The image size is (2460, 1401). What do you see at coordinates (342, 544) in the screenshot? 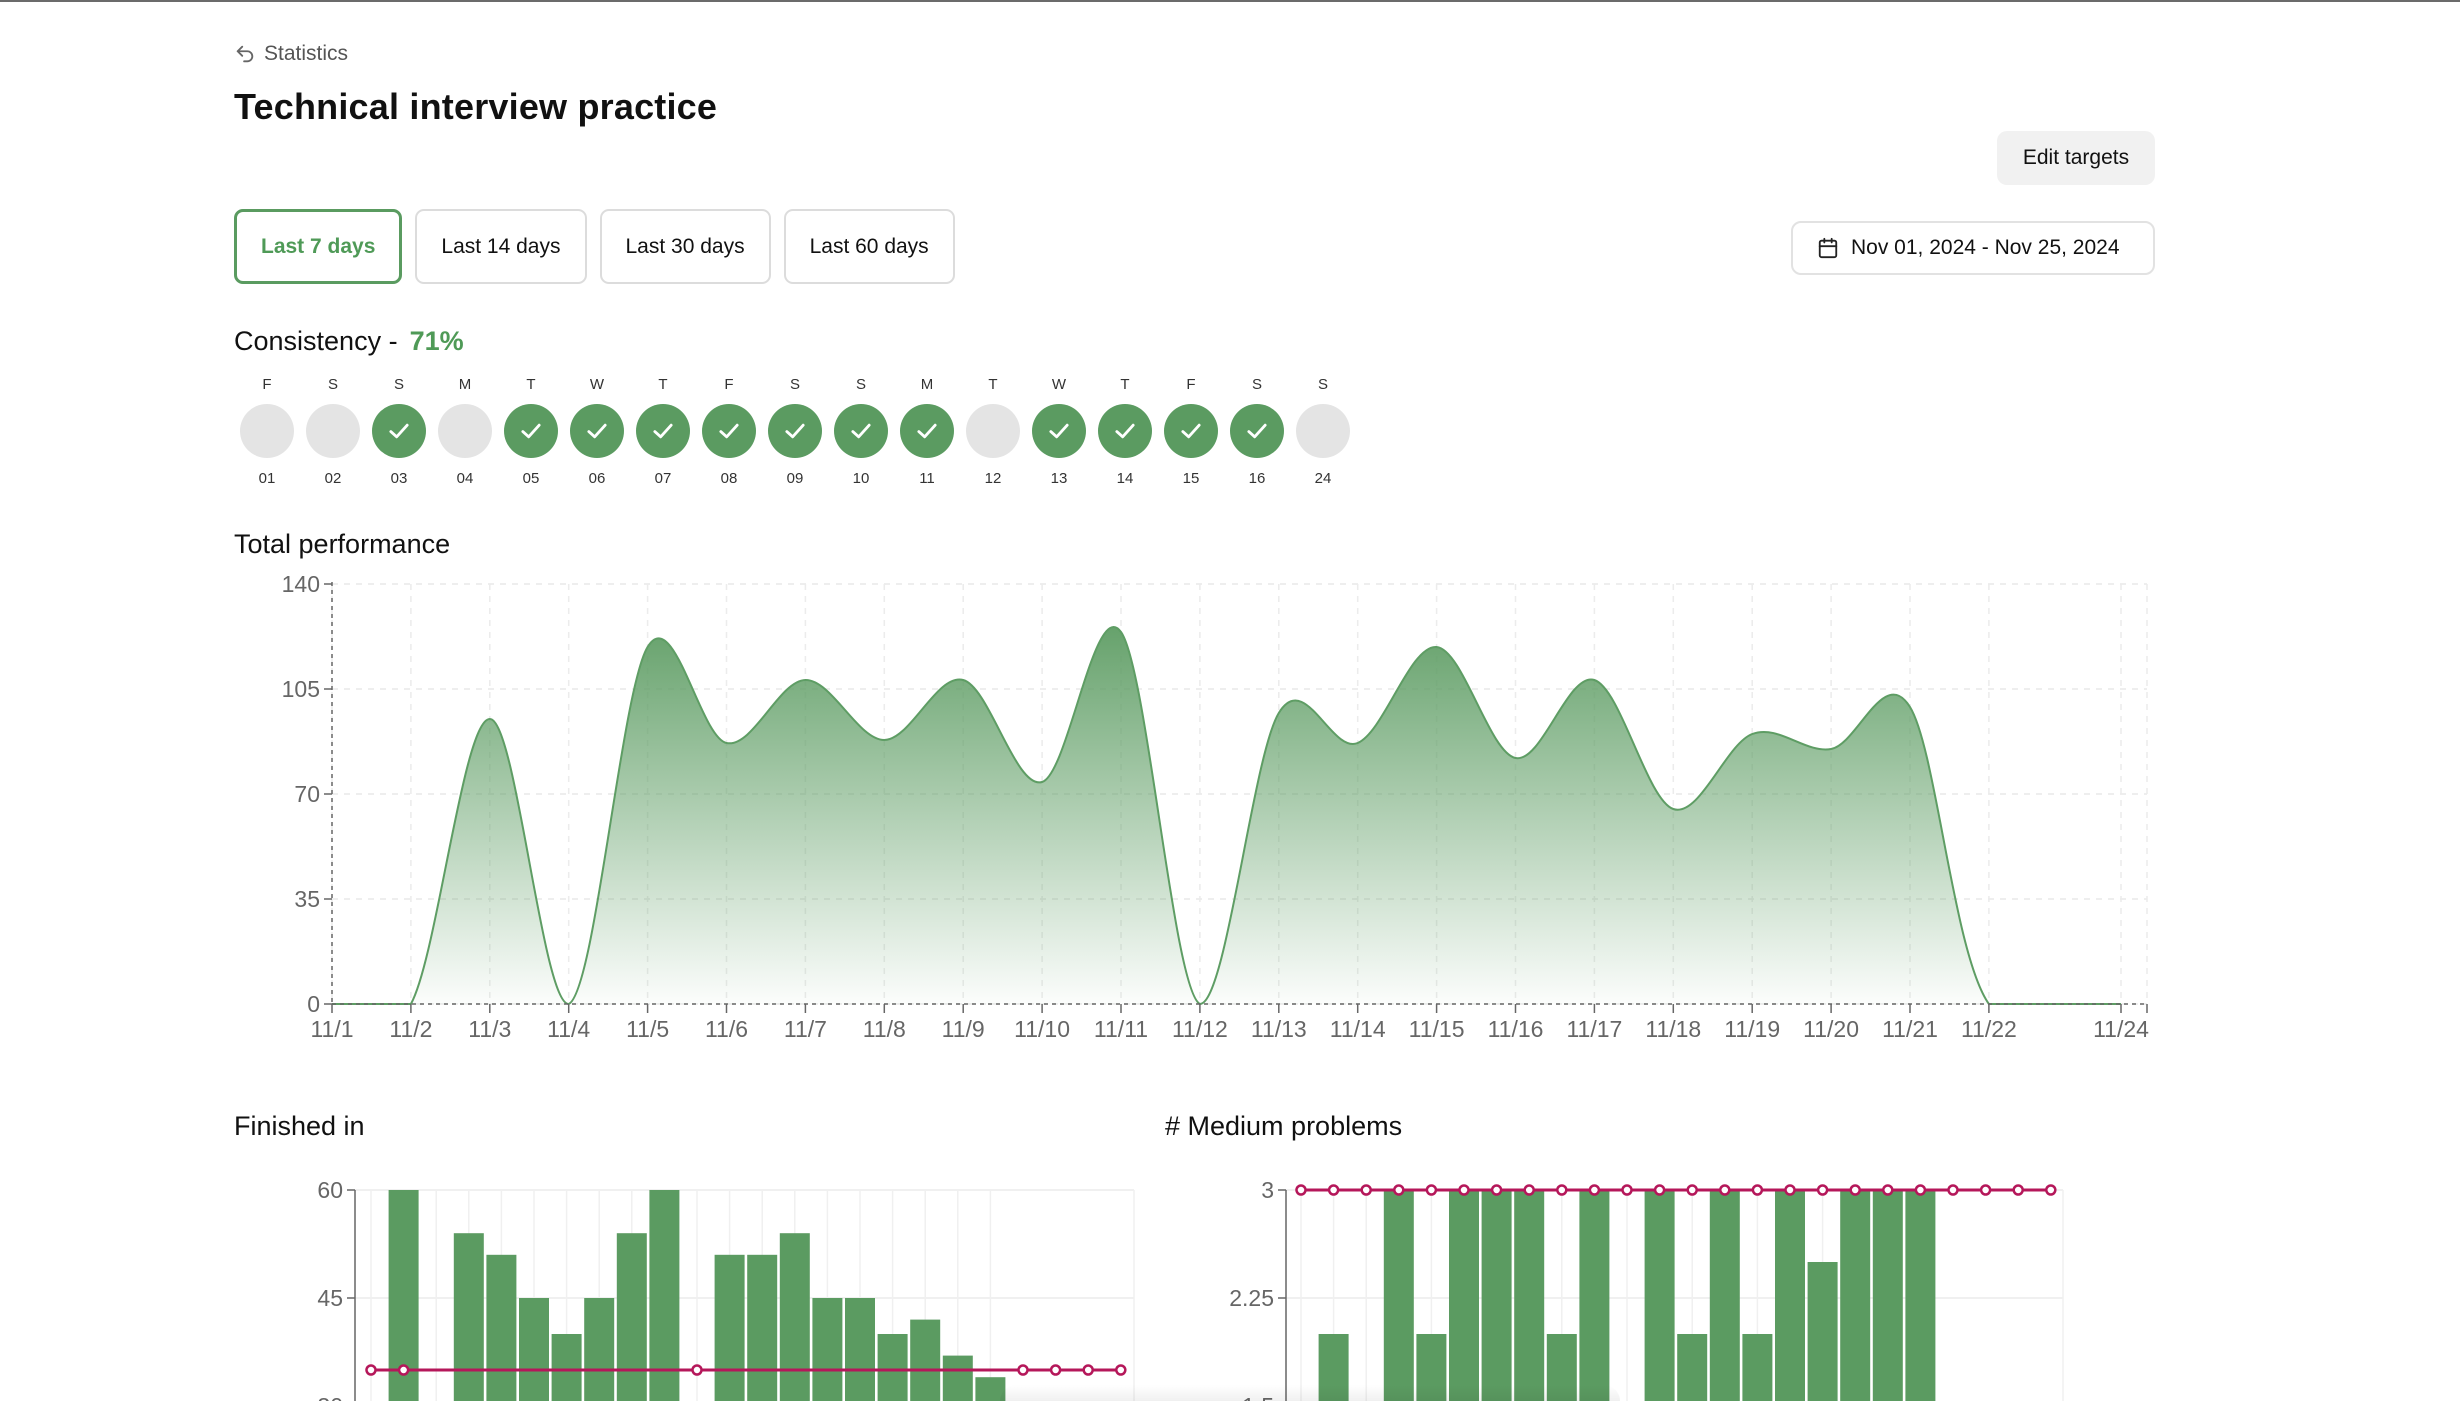
I see `total-performance-title: Total performance` at bounding box center [342, 544].